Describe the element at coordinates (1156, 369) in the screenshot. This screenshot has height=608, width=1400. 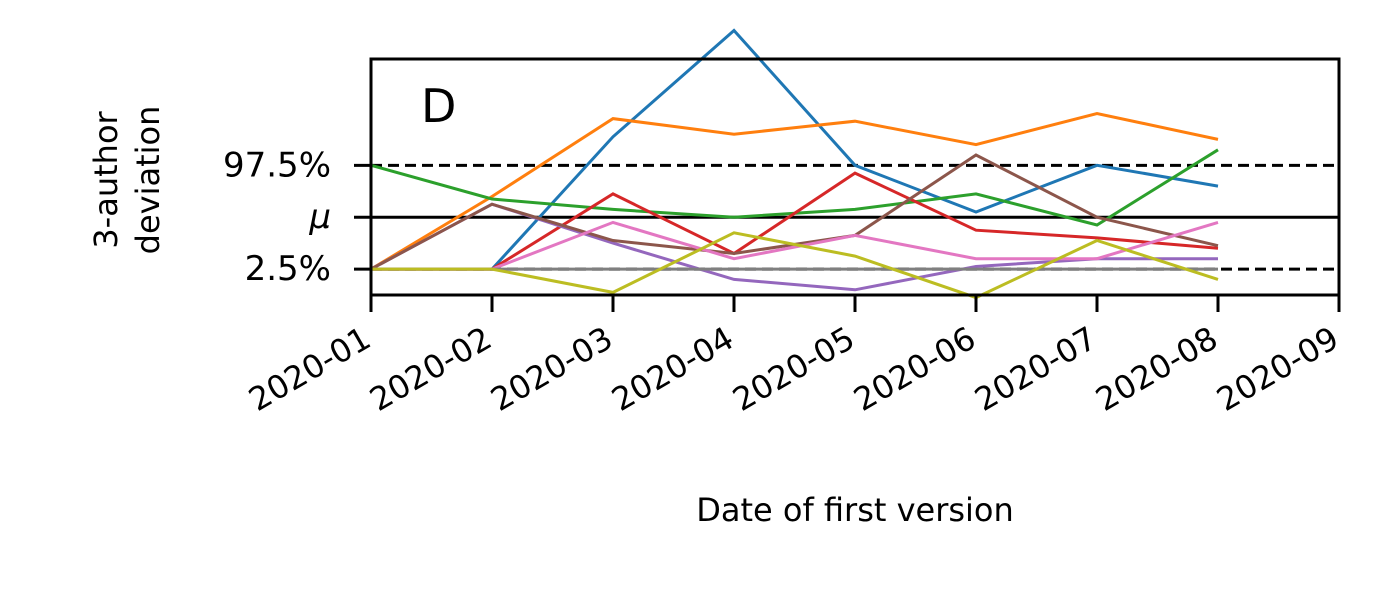
I see `x-tick-label-7: 2020-08` at that location.